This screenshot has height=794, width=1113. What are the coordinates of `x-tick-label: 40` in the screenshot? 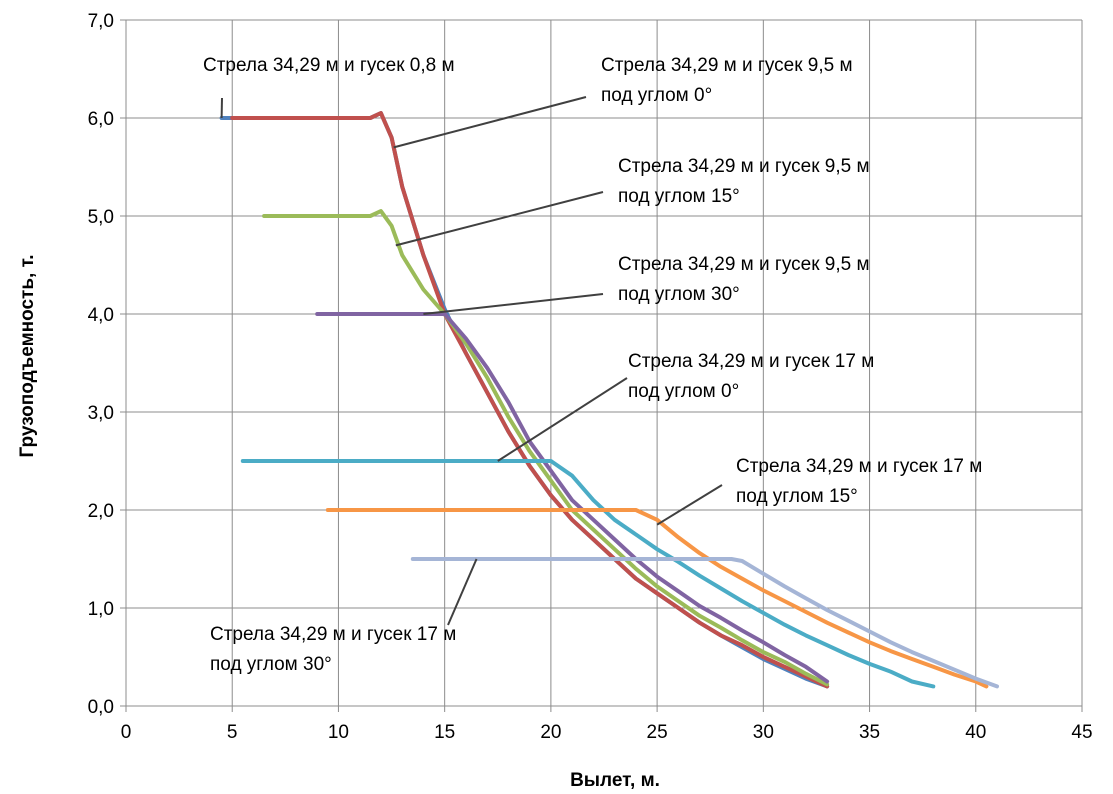 It's located at (975, 732).